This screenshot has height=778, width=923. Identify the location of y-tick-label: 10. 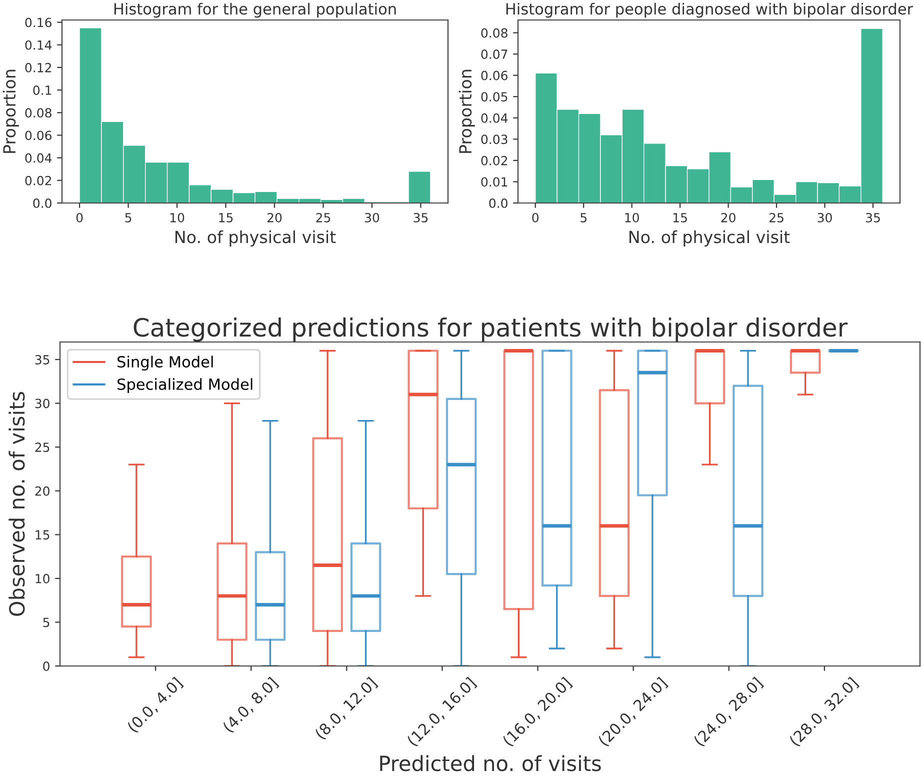
(43, 579).